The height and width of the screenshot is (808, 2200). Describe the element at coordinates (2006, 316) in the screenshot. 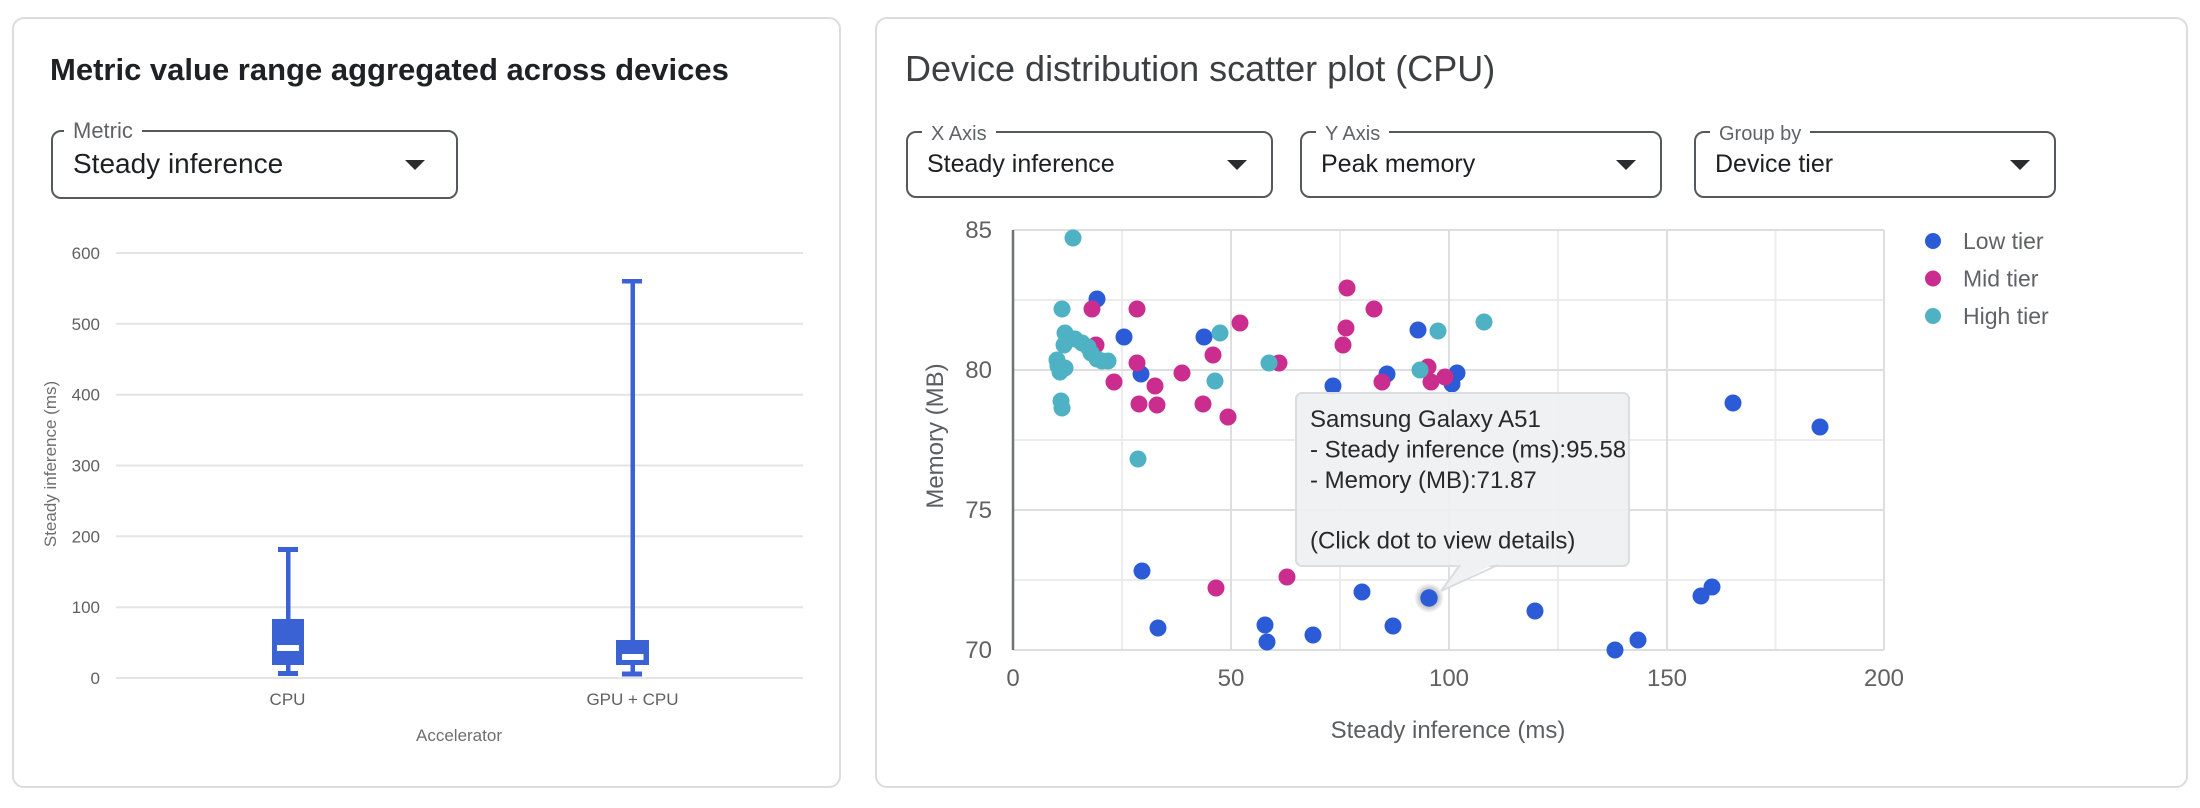

I see `svg-text: High tier` at that location.